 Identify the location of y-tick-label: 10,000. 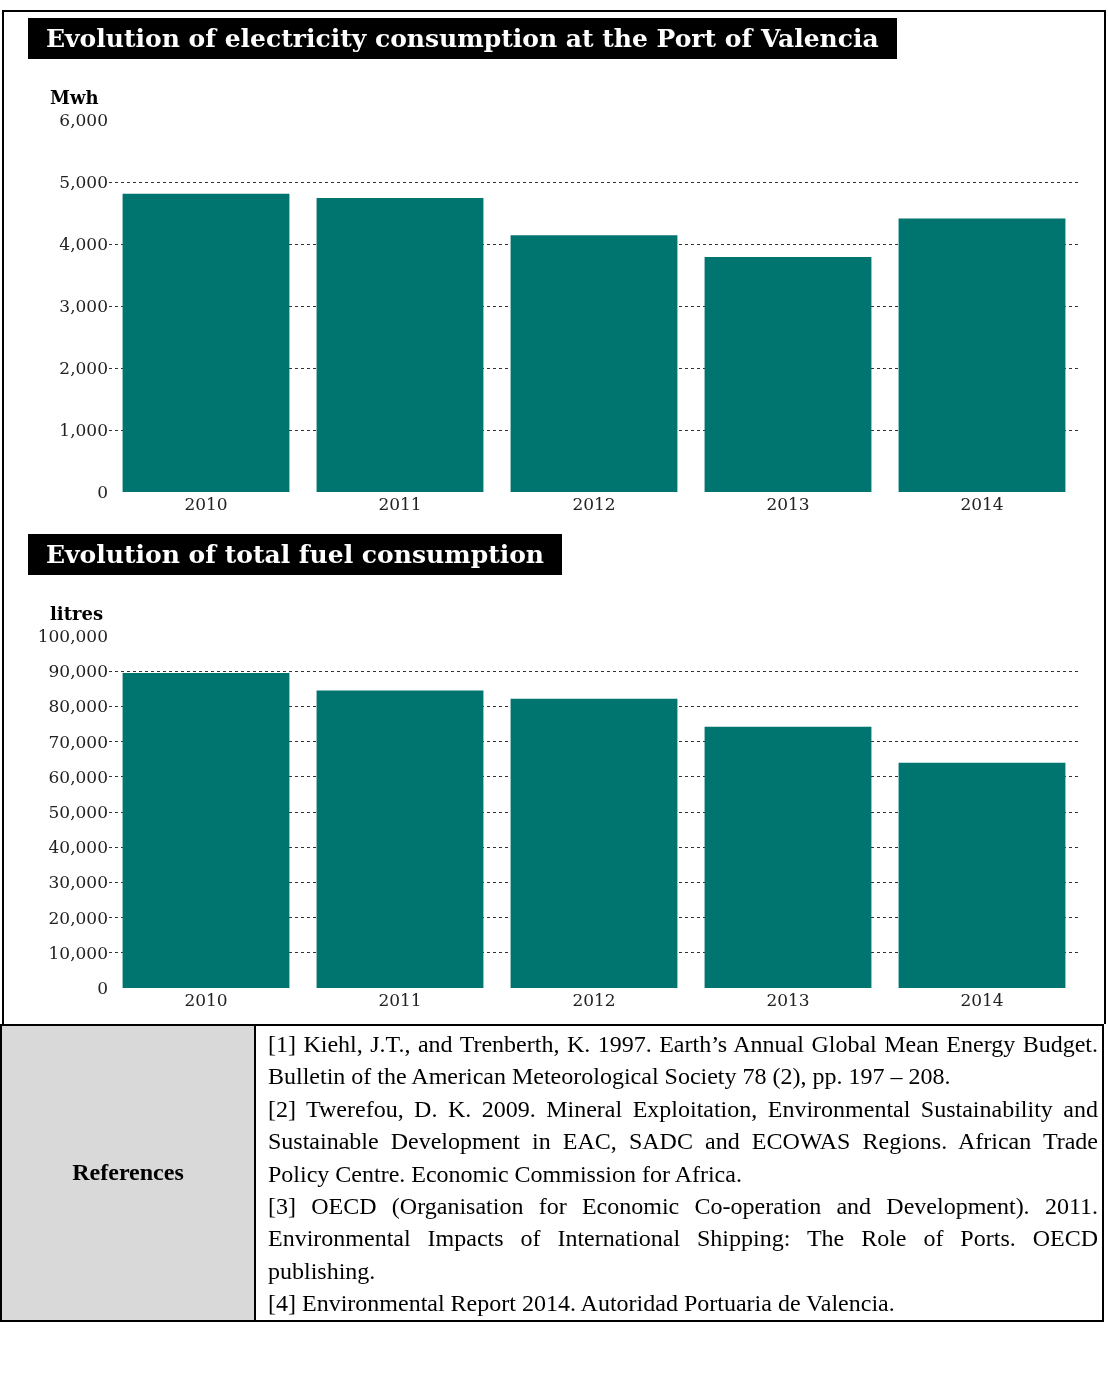
(78, 952).